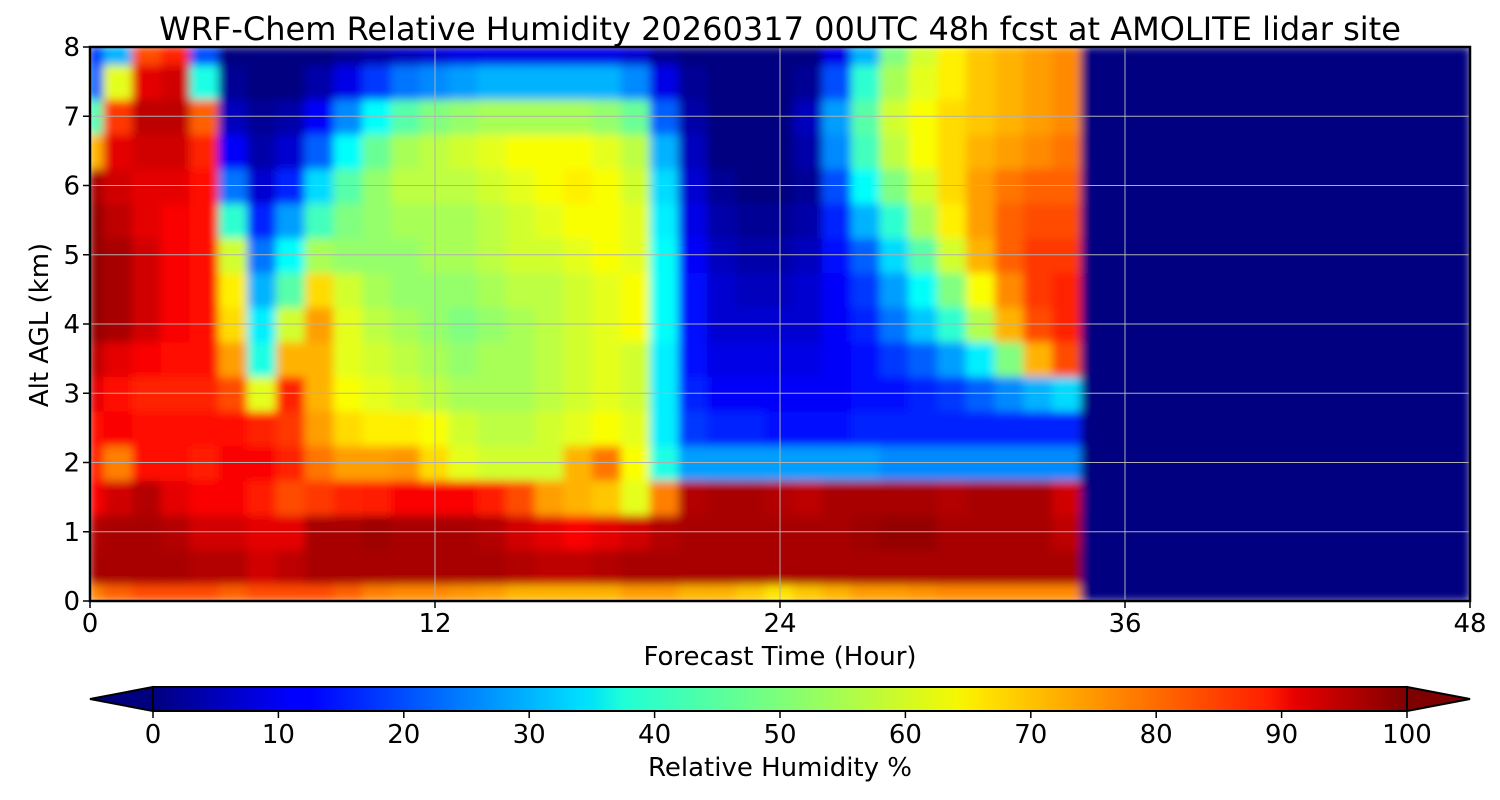  I want to click on y-tick-label: 4, so click(71, 325).